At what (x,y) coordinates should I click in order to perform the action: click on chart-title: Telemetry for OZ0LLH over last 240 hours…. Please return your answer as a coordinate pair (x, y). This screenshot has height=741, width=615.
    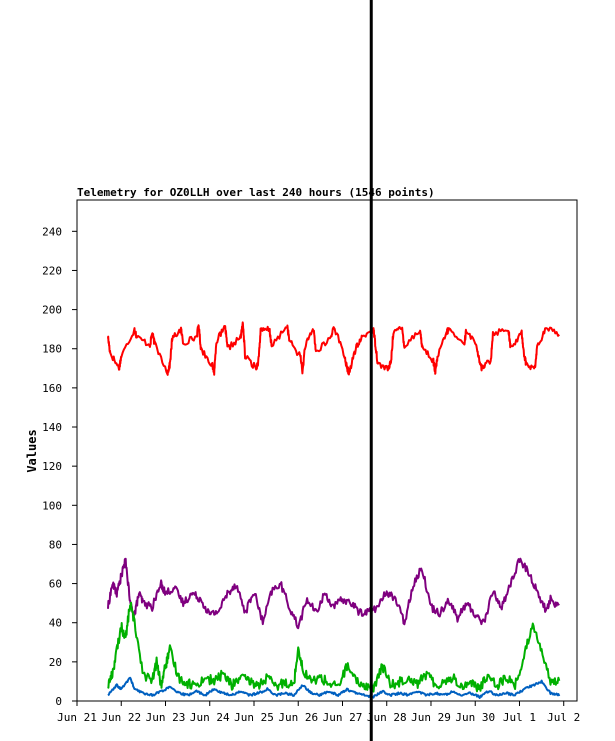
    Looking at the image, I should click on (256, 192).